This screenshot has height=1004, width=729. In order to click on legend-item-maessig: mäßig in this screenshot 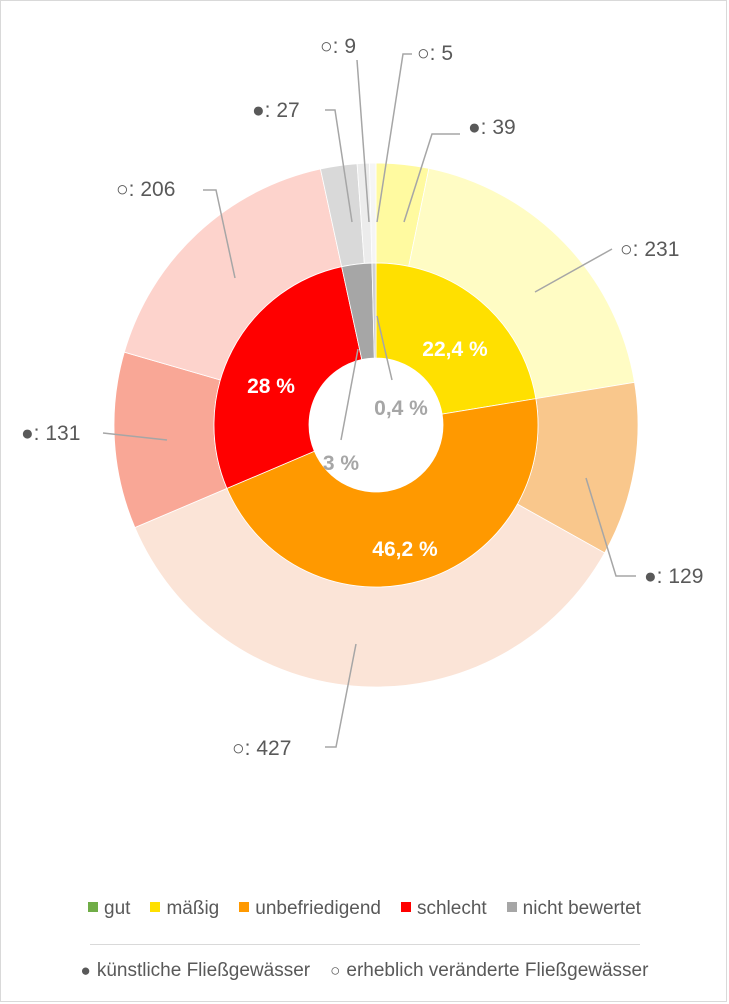, I will do `click(184, 909)`.